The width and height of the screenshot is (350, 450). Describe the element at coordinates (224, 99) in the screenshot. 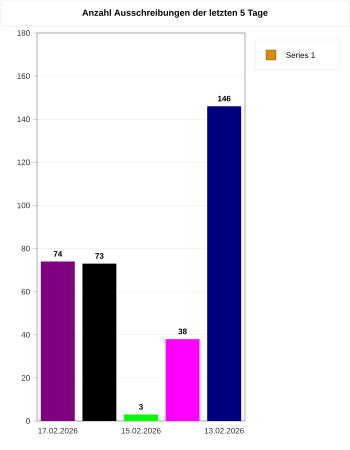

I see `data-label: 146` at that location.